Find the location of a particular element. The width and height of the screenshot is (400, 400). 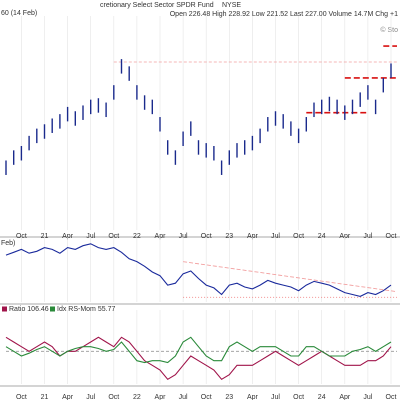

panel-label: 60 (14 Feb) is located at coordinates (19, 13).